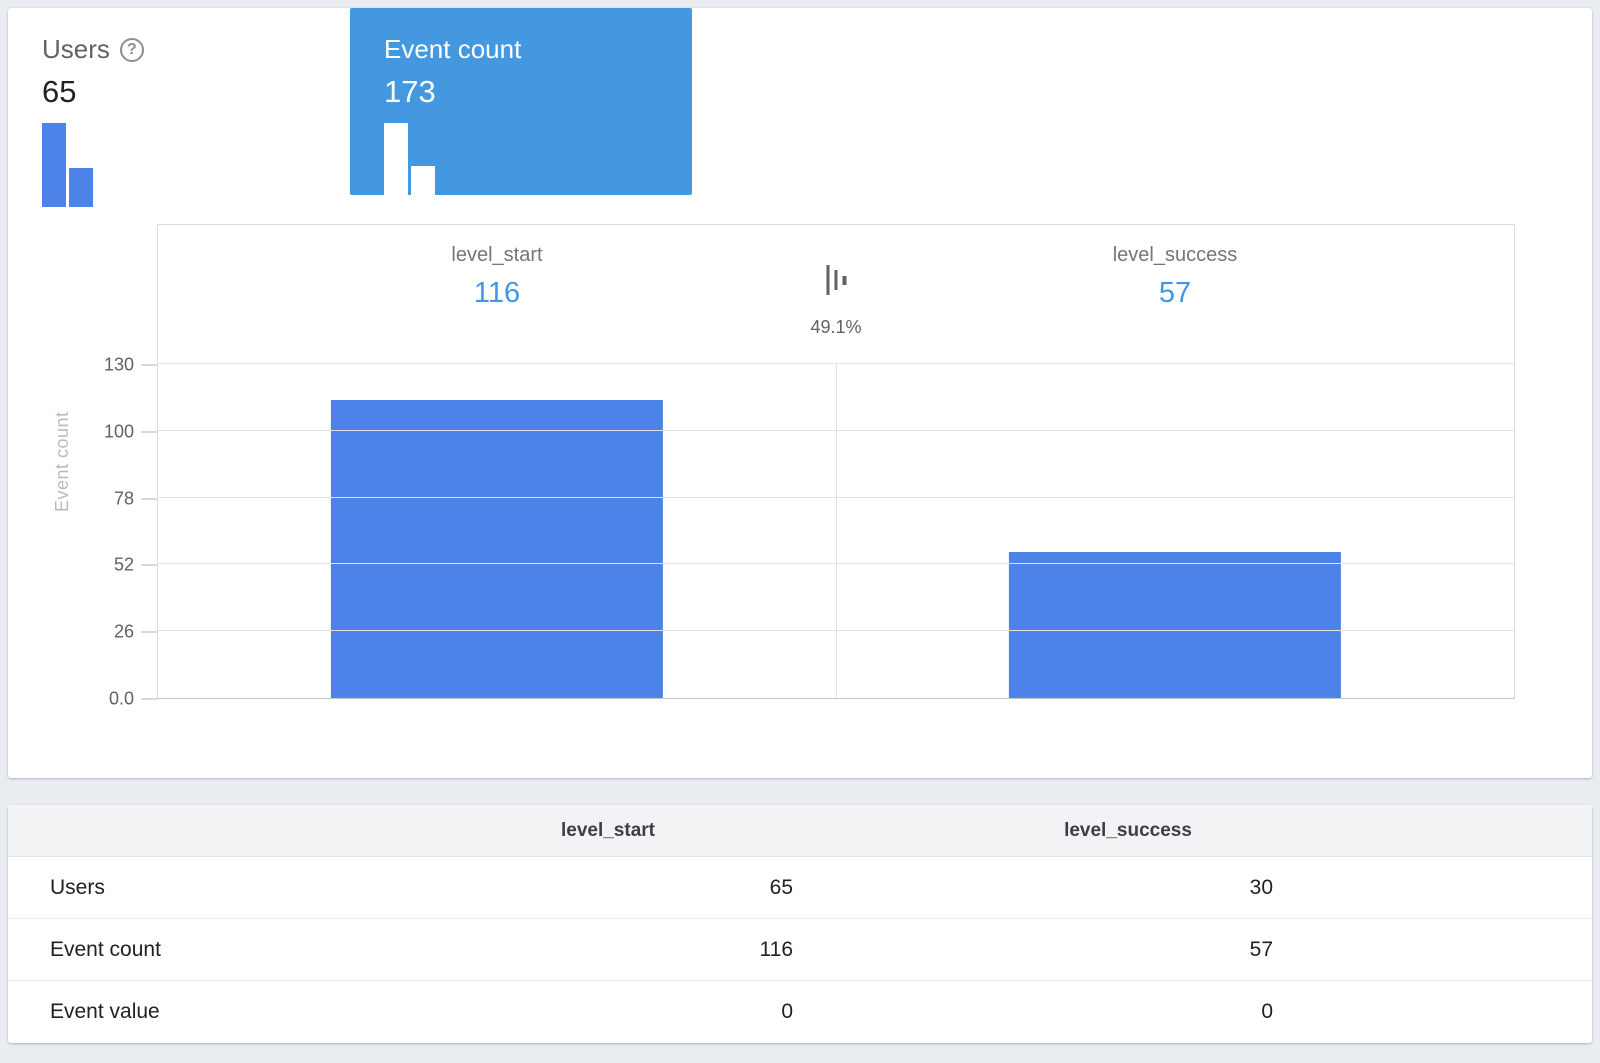 Image resolution: width=1600 pixels, height=1063 pixels. I want to click on row-label: Users, so click(77, 887).